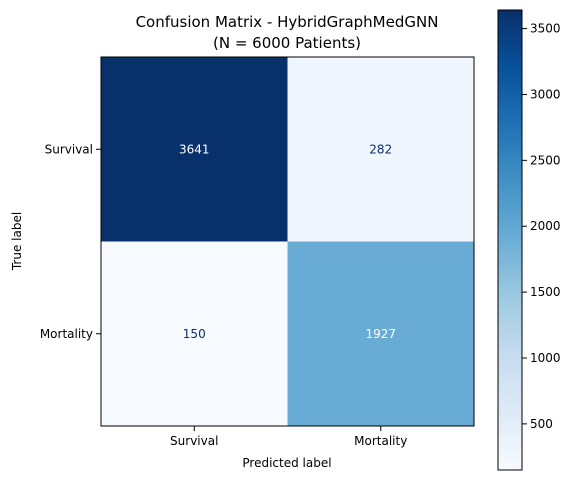 This screenshot has height=486, width=574. I want to click on colorbar-tick-label: 1500, so click(545, 292).